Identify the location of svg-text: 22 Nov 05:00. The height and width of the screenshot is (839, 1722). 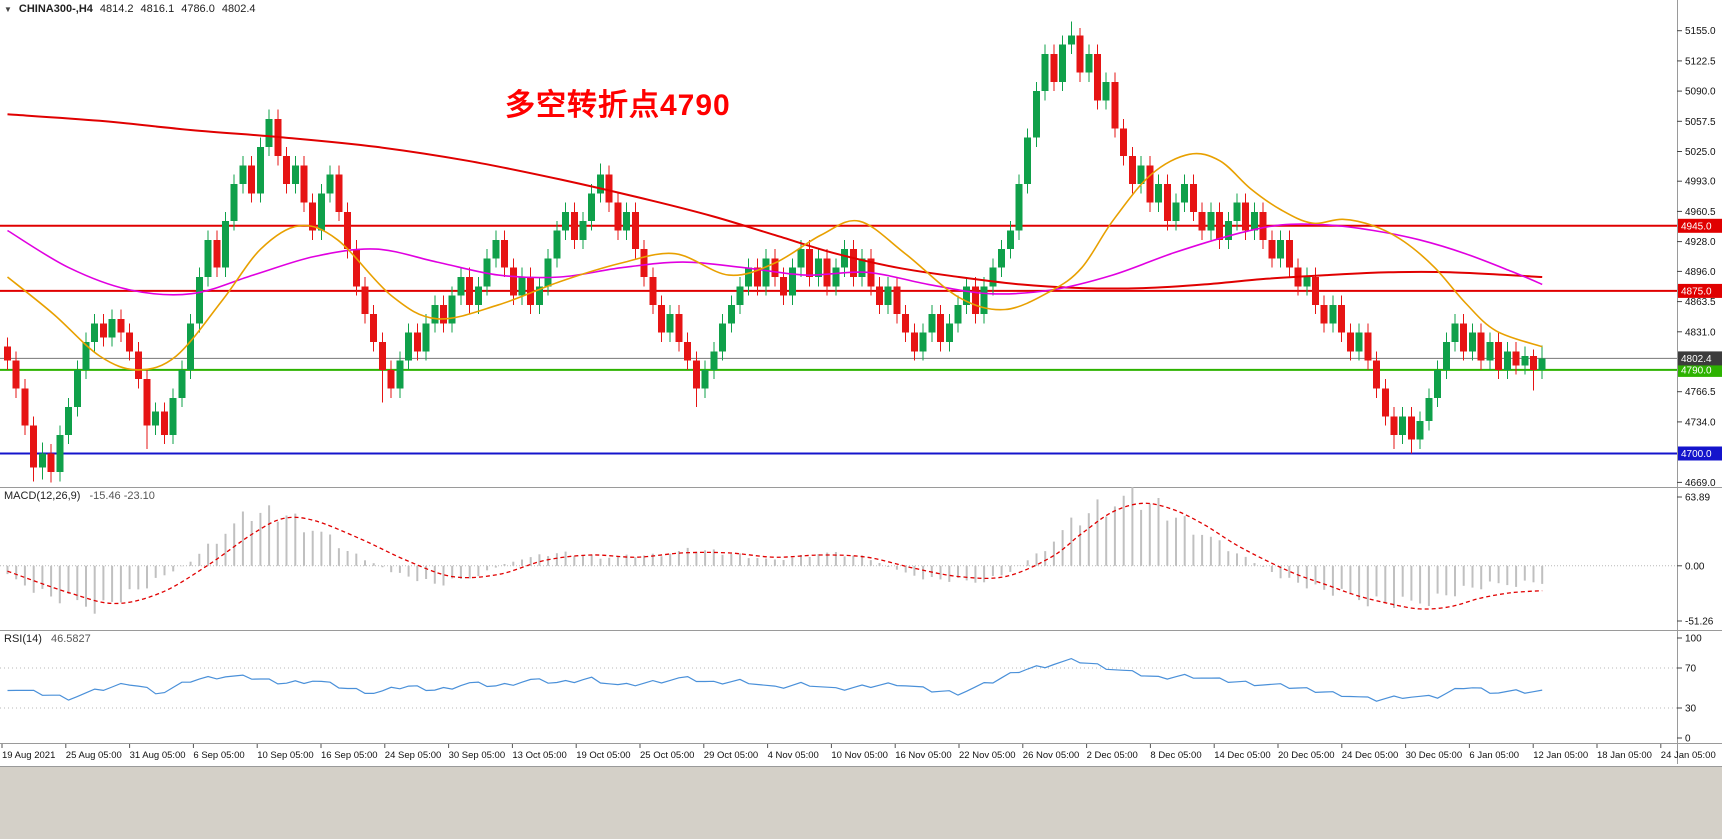
(987, 755).